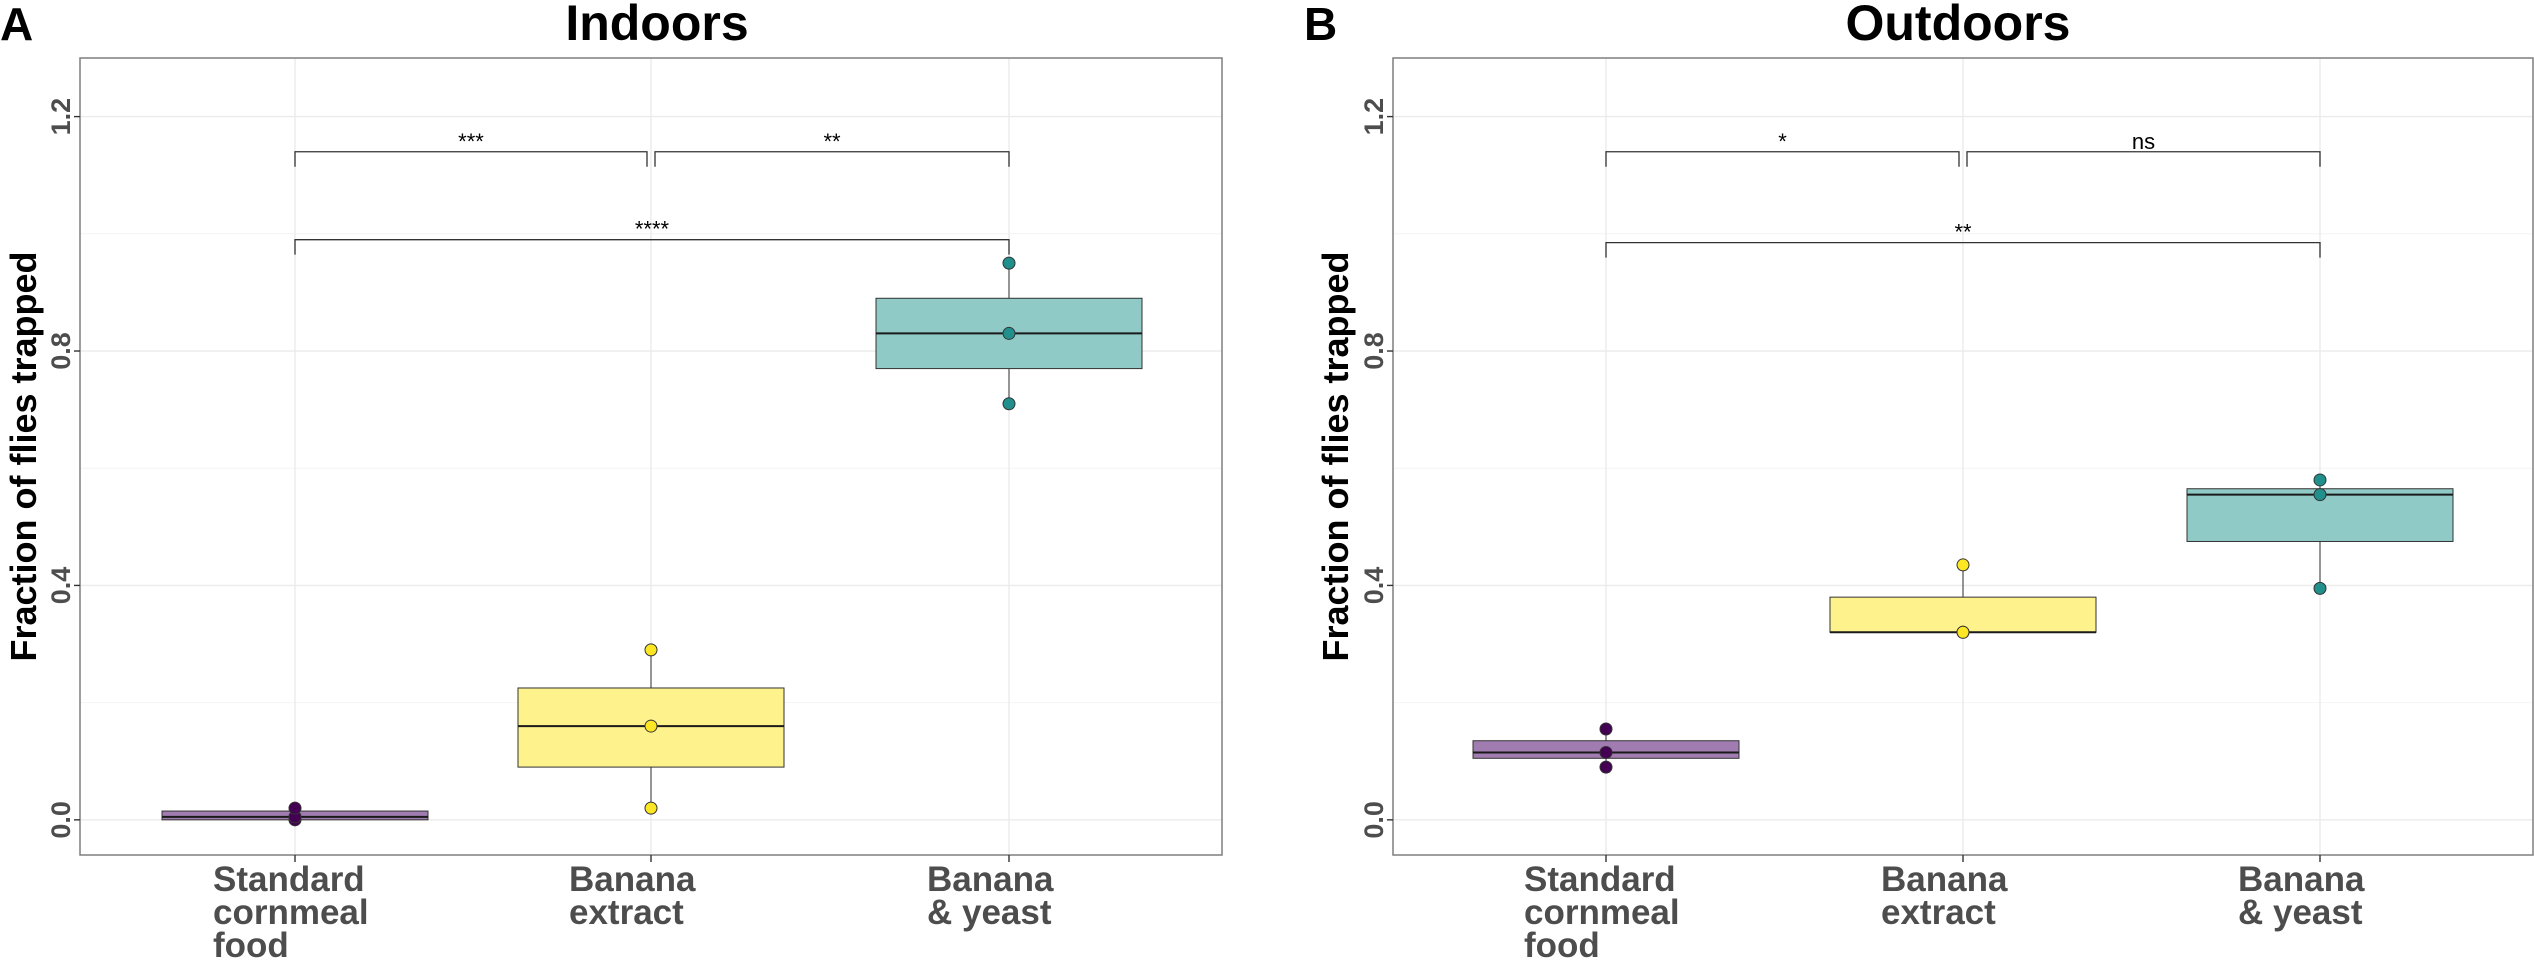 Image resolution: width=2534 pixels, height=968 pixels. Describe the element at coordinates (2143, 141) in the screenshot. I see `significance-label: ns` at that location.